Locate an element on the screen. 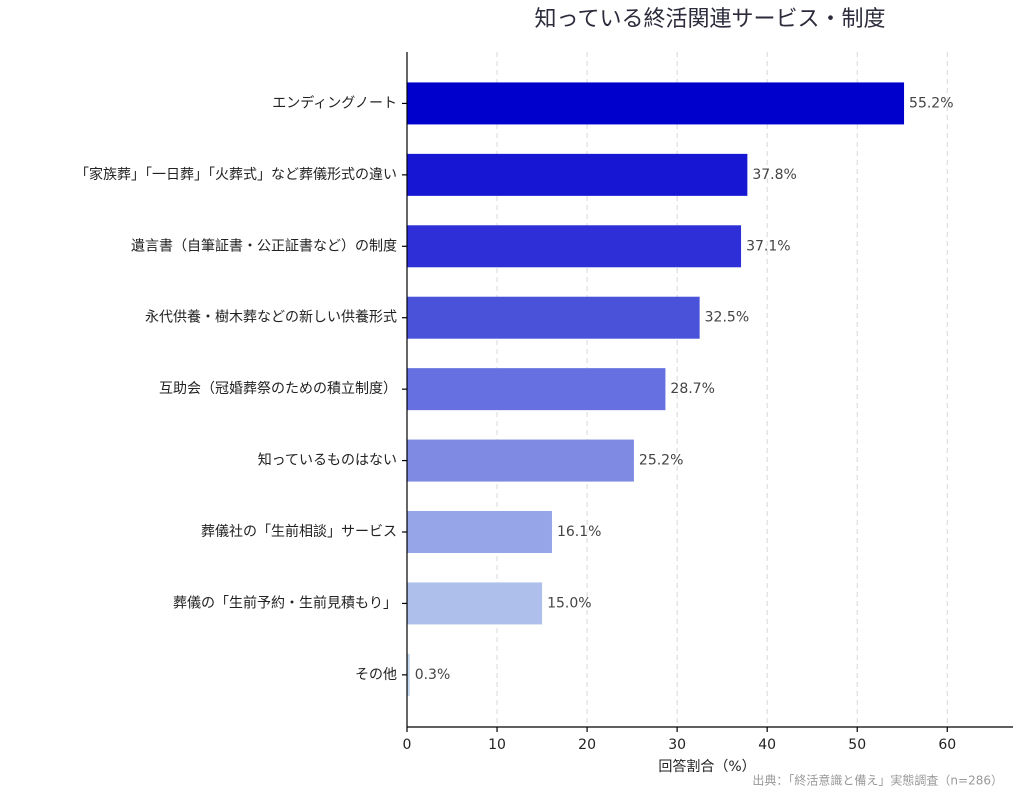  value-label: 28.7% is located at coordinates (692, 389).